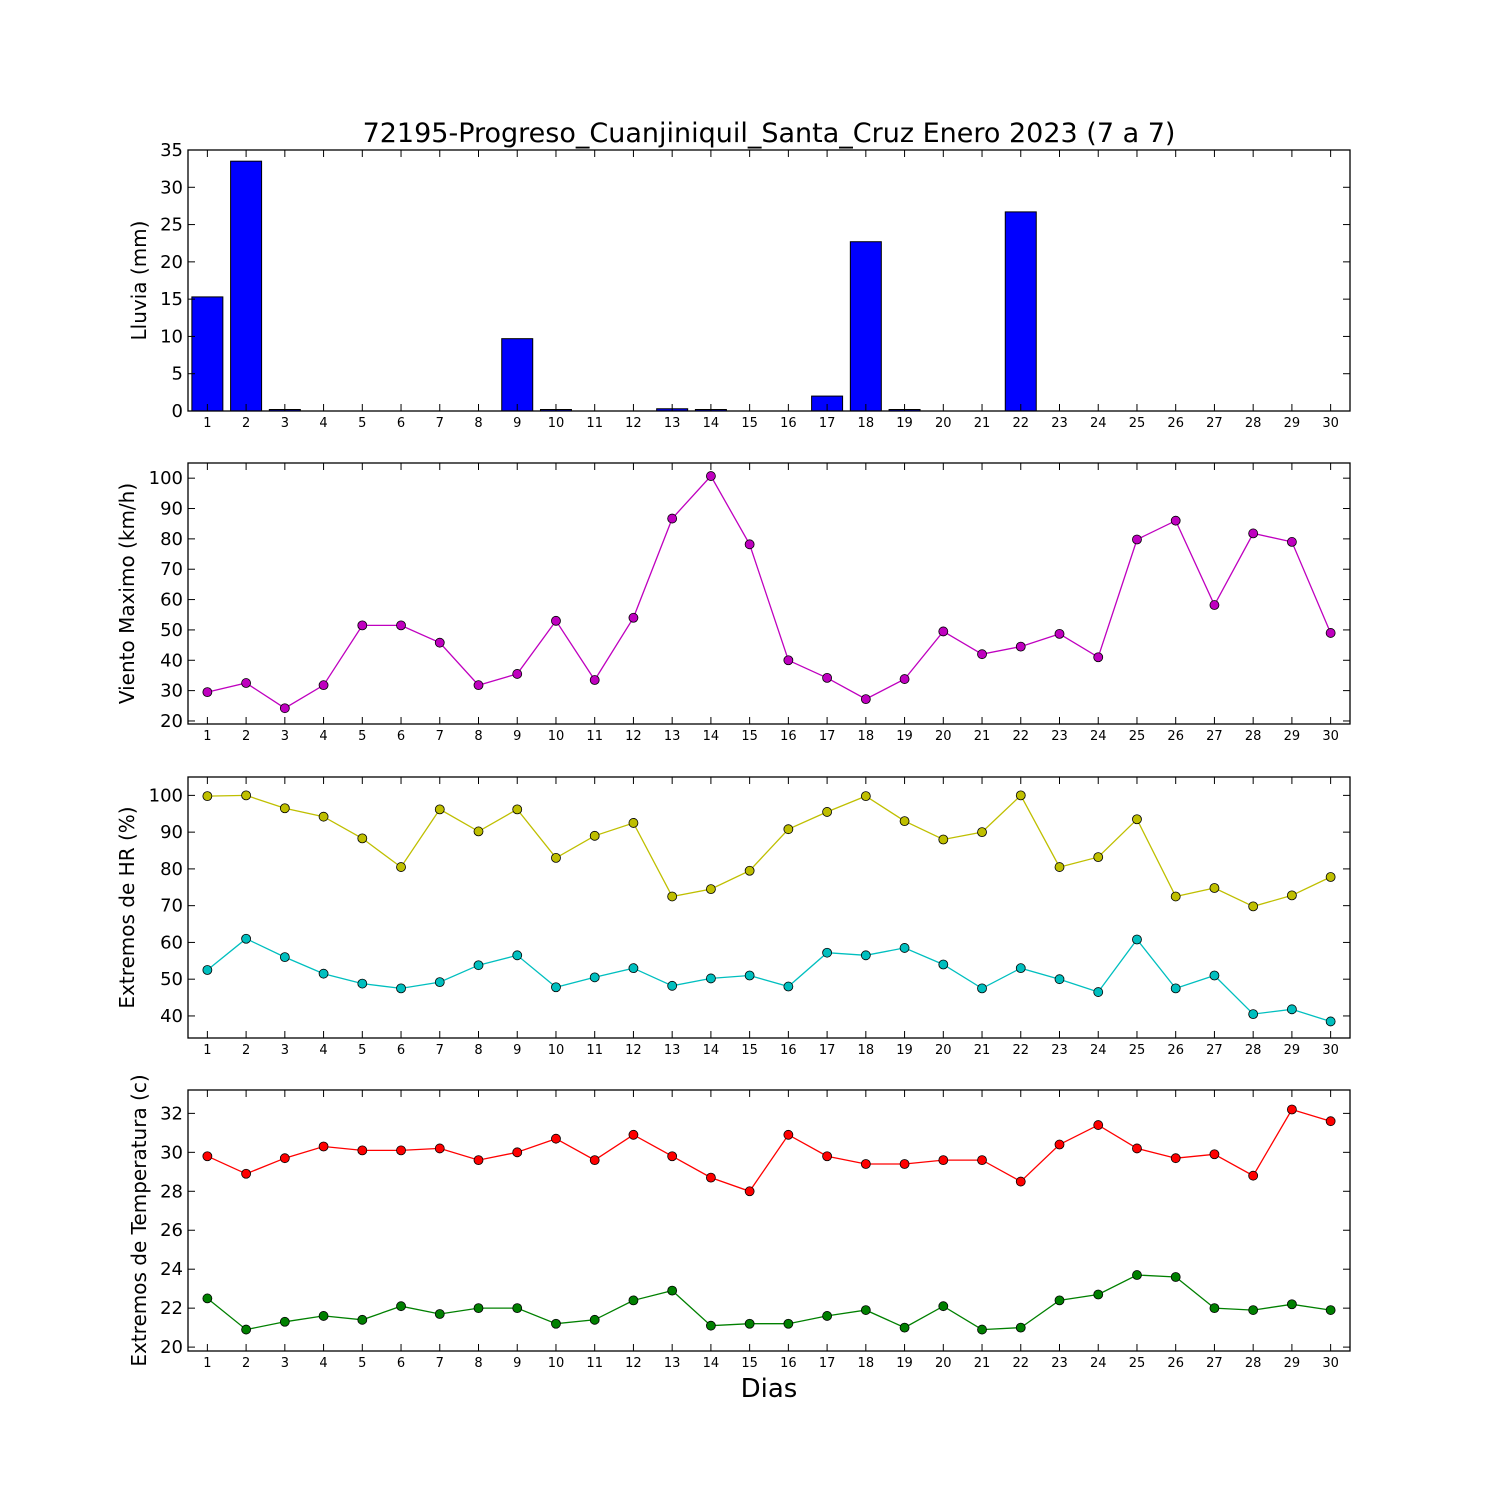 The image size is (1500, 1500). I want to click on wind-xtick-label: 26, so click(1175, 736).